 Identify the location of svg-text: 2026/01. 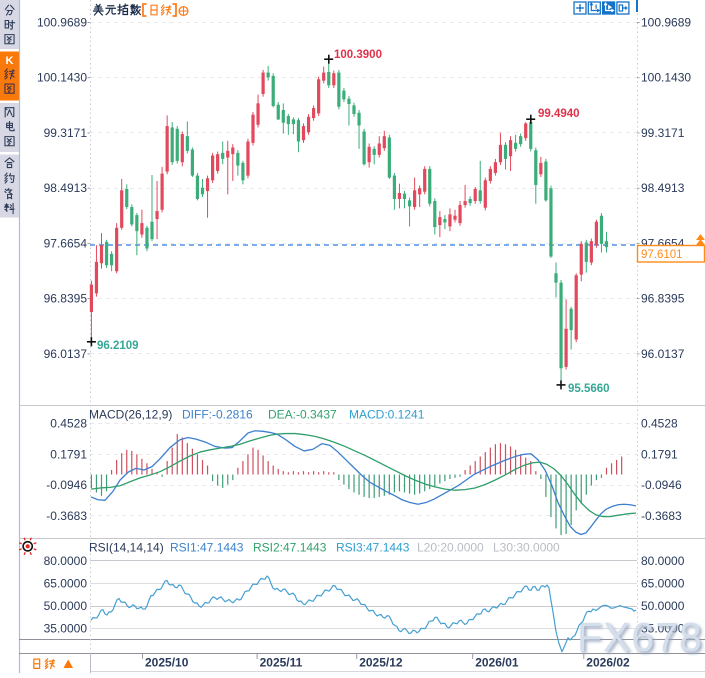
(497, 663).